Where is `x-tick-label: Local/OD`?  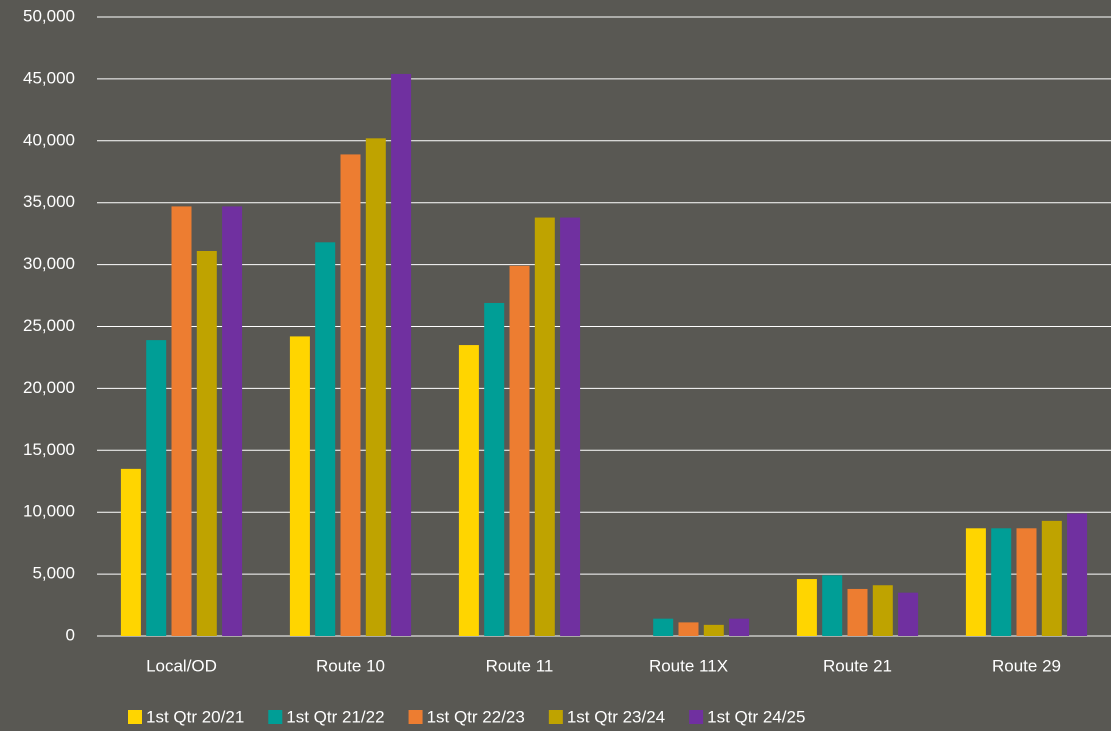
x-tick-label: Local/OD is located at coordinates (181, 665).